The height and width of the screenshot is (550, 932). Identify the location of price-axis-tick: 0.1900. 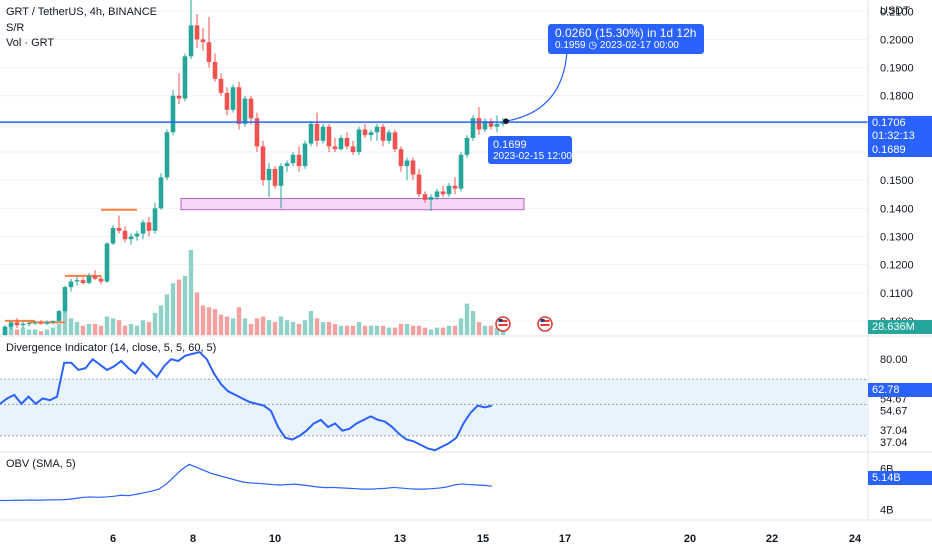
(897, 69).